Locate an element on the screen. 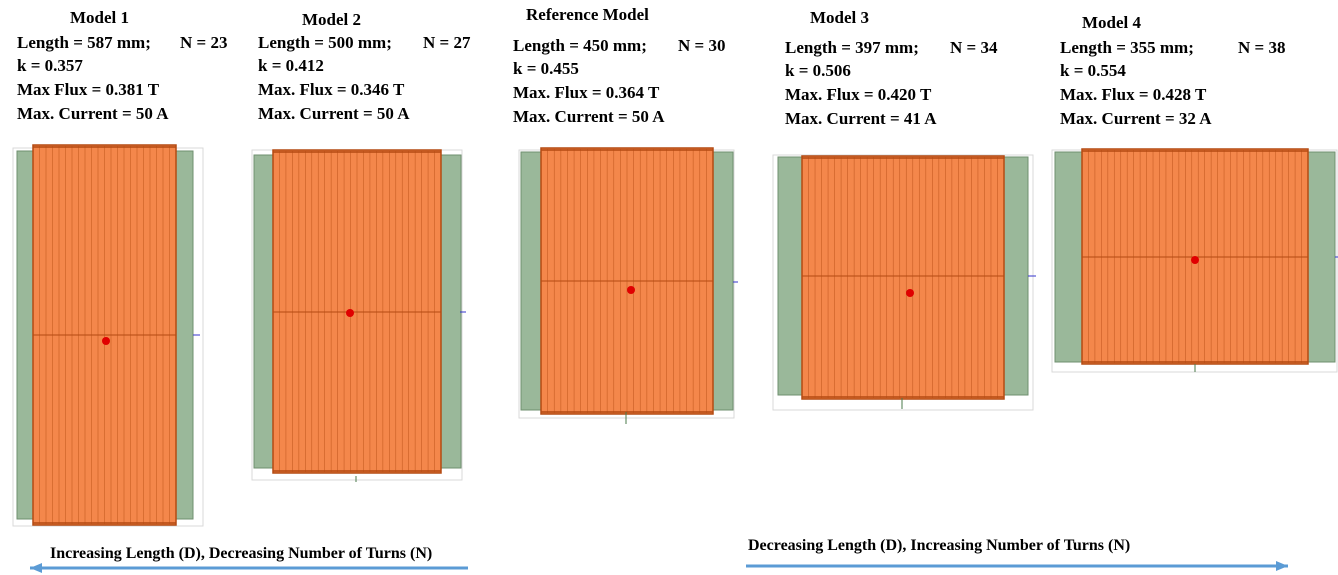  model-flux: Max. Flux = 0.420 T is located at coordinates (858, 94).